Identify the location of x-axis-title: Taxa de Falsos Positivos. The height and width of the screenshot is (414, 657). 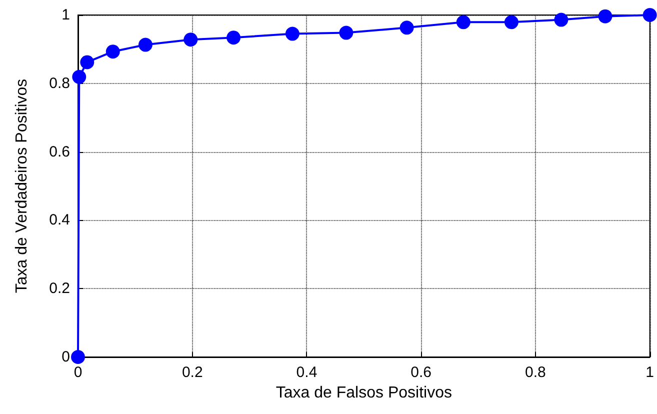
(364, 393).